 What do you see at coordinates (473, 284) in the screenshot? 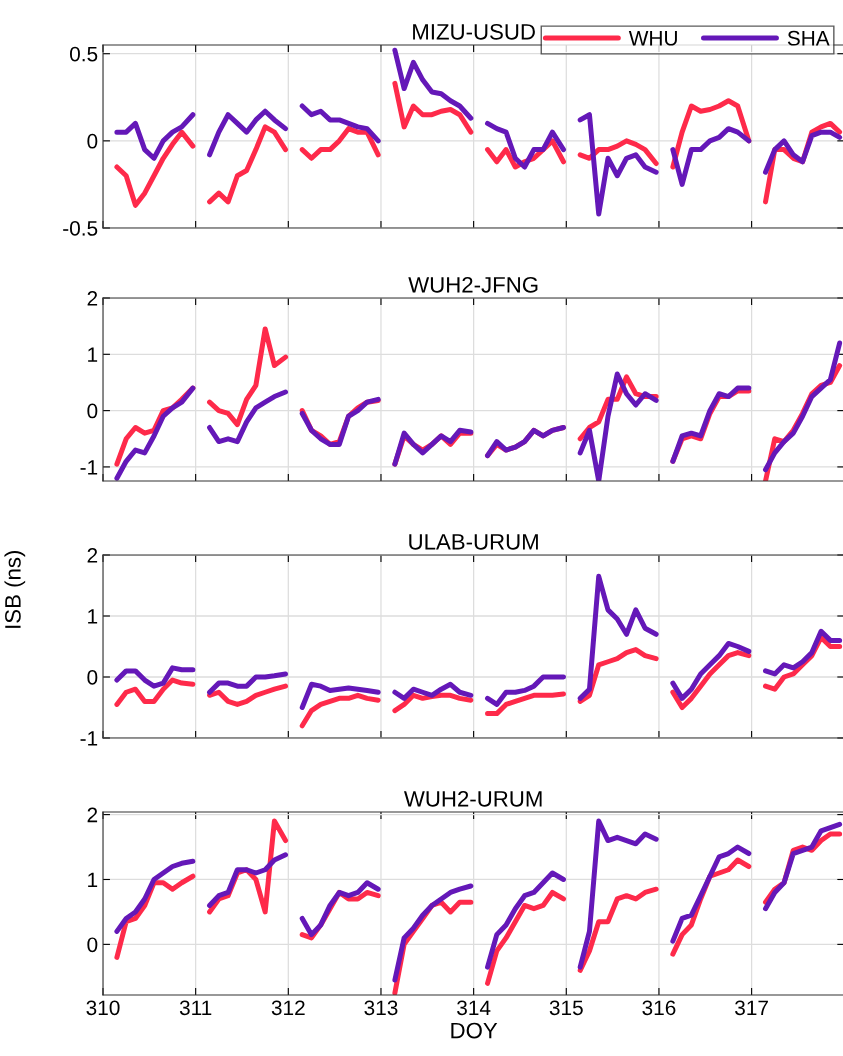
I see `chart-title: WUH2-JFNG` at bounding box center [473, 284].